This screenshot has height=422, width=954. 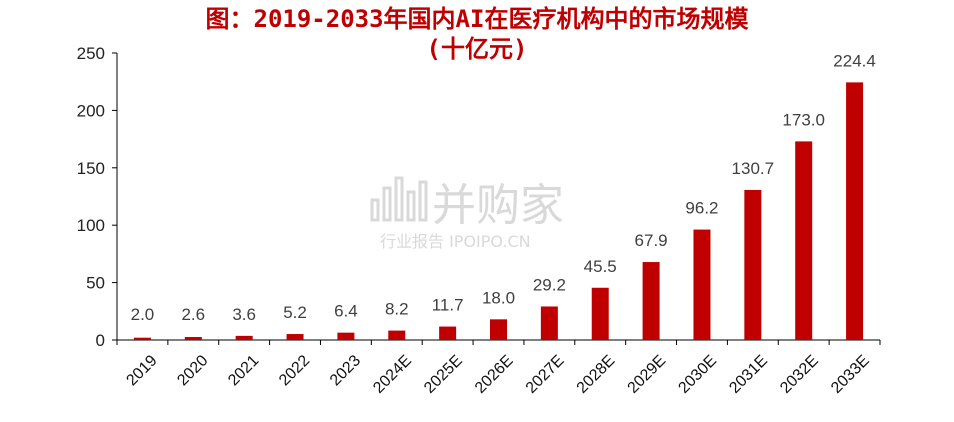 I want to click on category-label-2029E: 2029E, so click(x=647, y=374).